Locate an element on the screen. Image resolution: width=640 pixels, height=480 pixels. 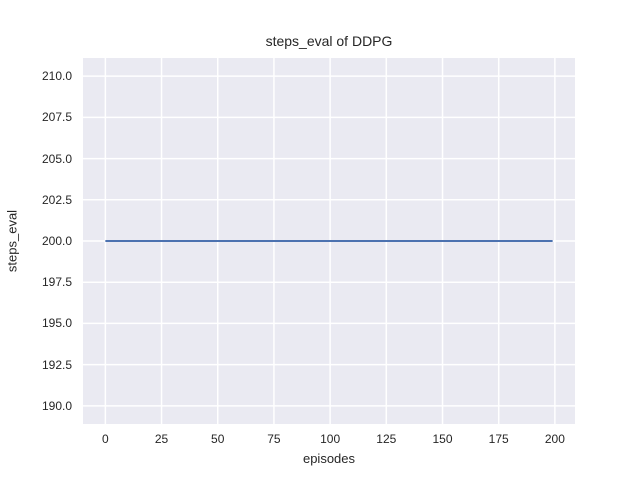
y-tick-label: 192.5 is located at coordinates (56, 364).